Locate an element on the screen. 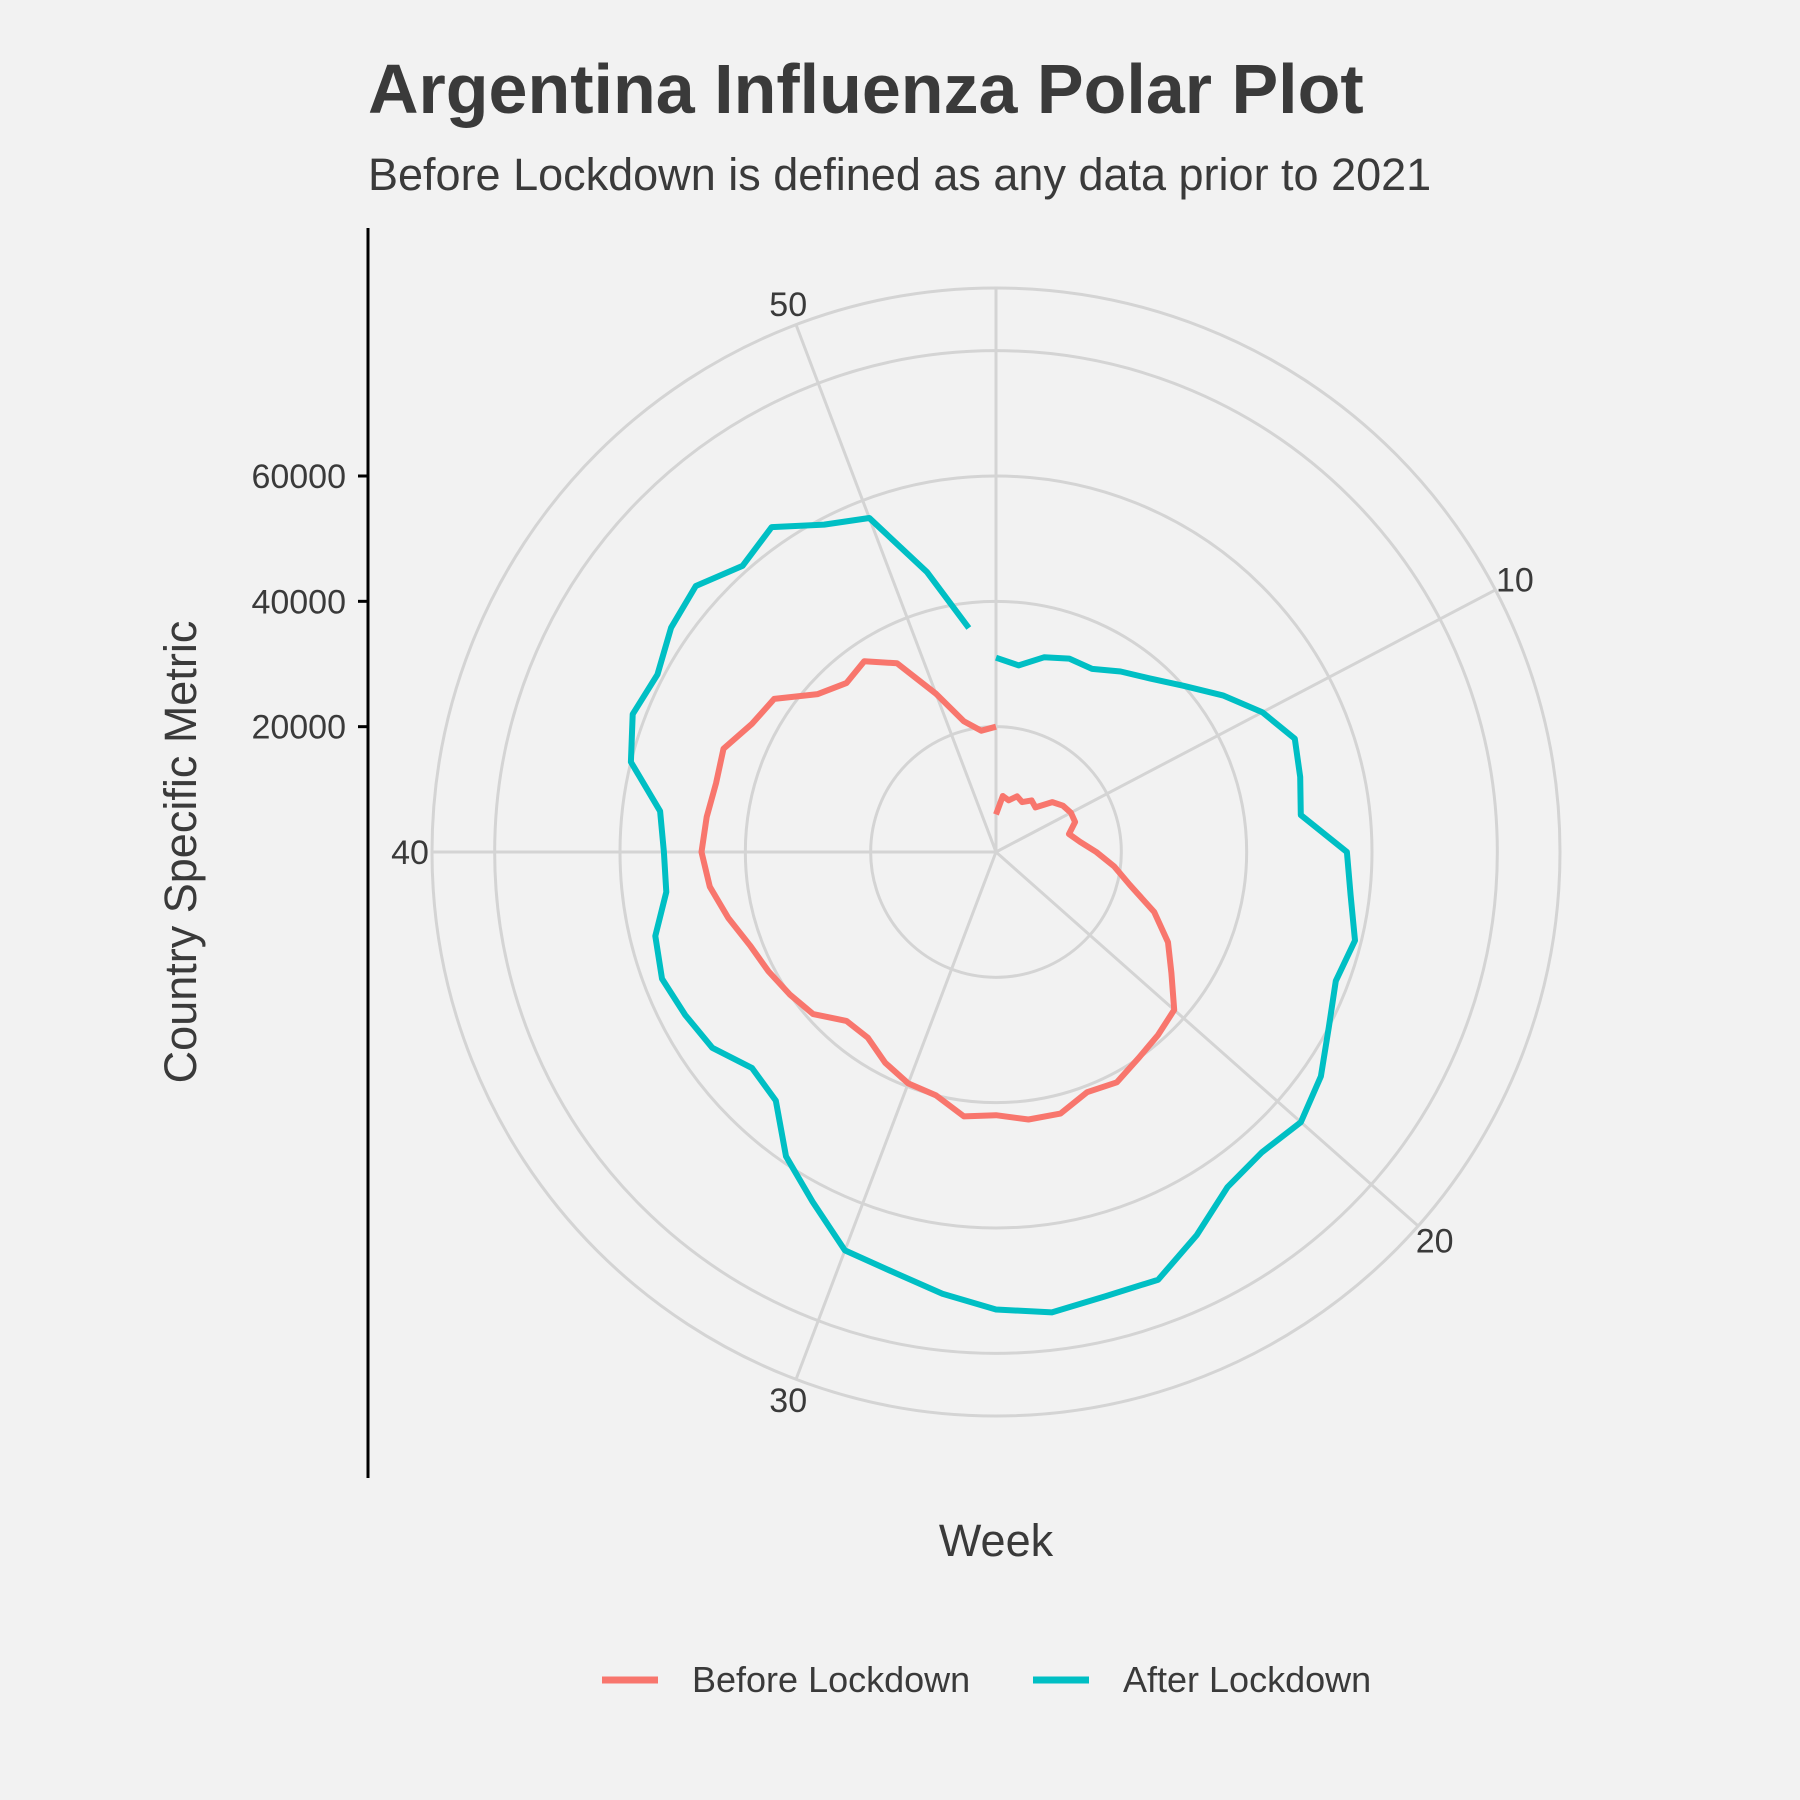  chart-title: Argentina Influenza Polar Plot is located at coordinates (866, 89).